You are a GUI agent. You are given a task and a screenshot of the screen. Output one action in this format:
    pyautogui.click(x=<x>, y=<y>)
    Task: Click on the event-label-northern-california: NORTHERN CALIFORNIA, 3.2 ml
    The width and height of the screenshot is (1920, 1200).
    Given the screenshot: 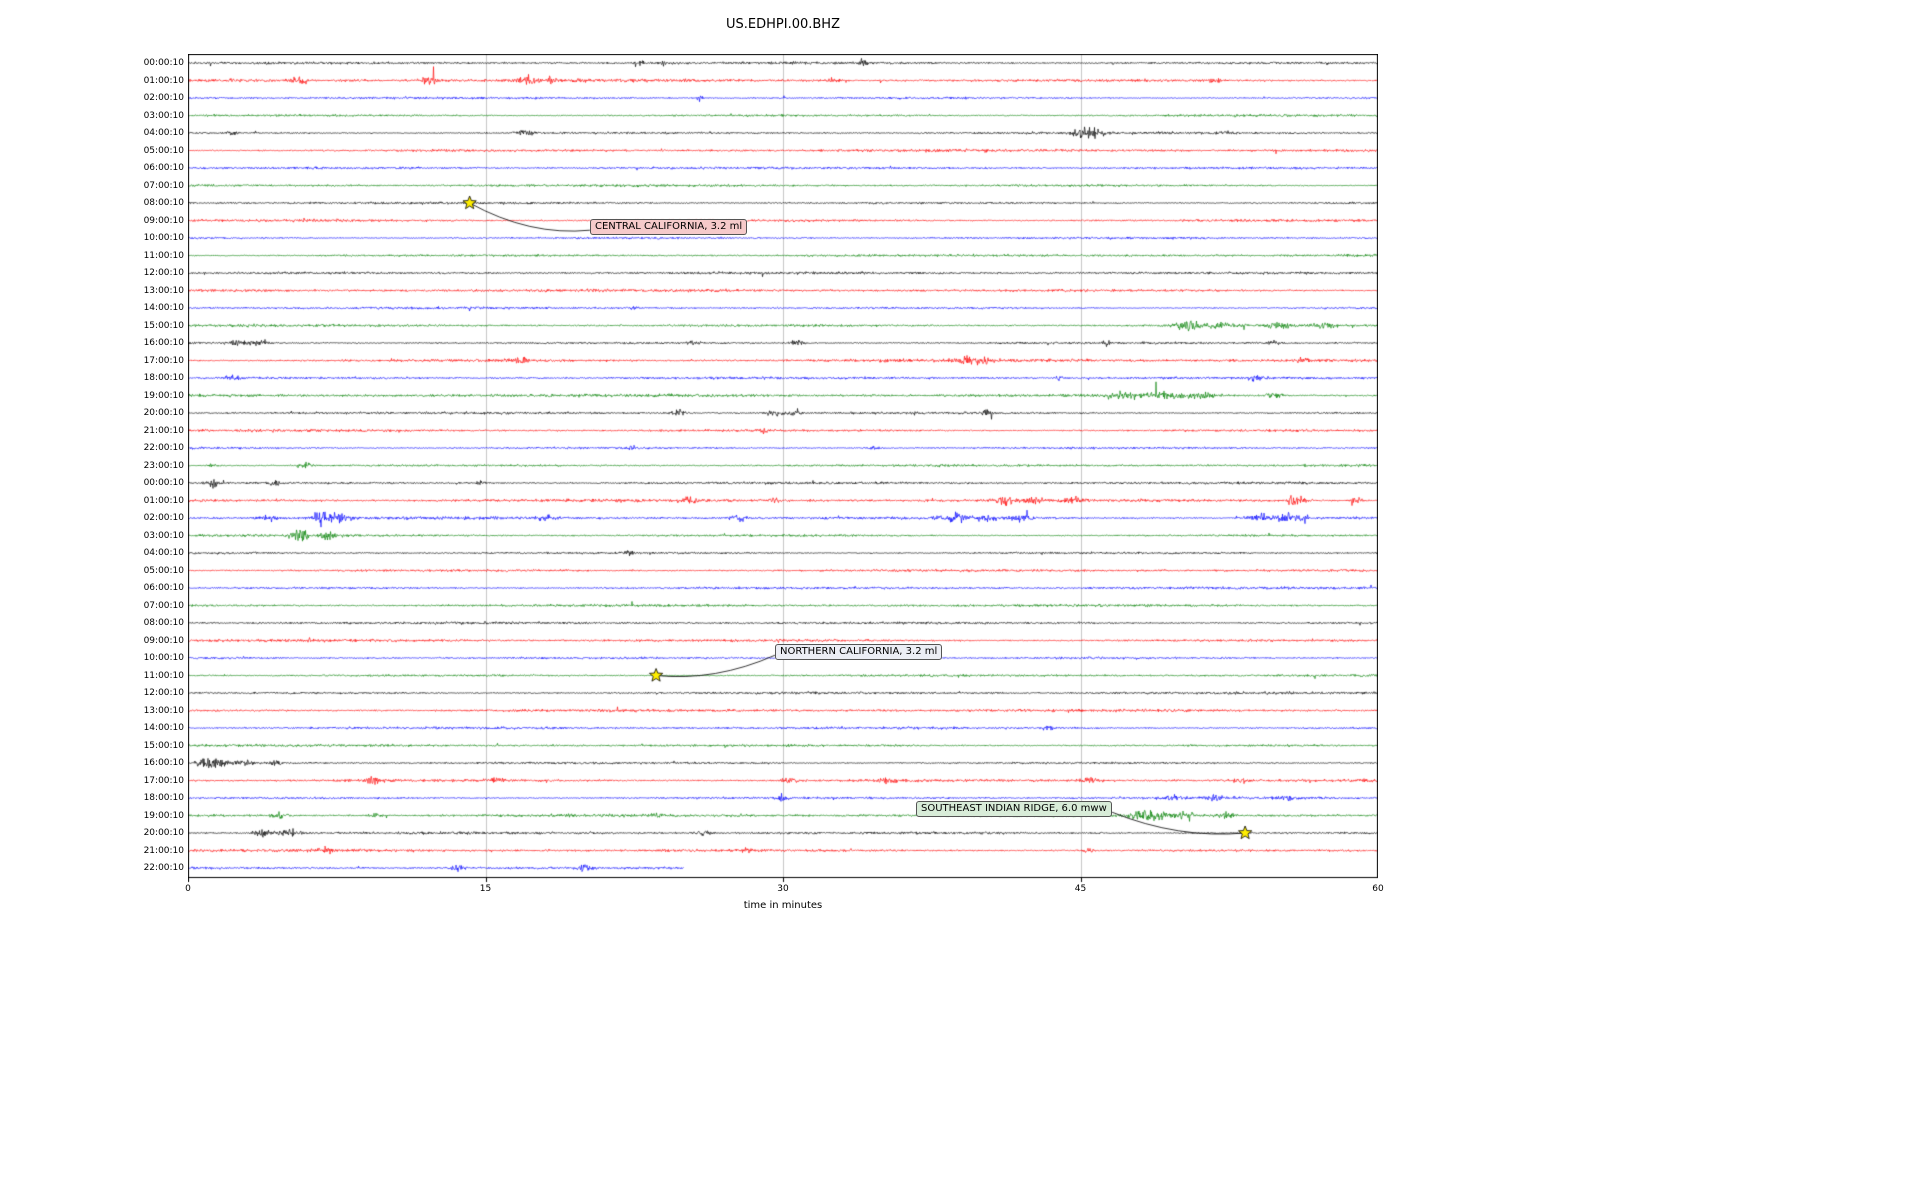 What is the action you would take?
    pyautogui.click(x=859, y=652)
    